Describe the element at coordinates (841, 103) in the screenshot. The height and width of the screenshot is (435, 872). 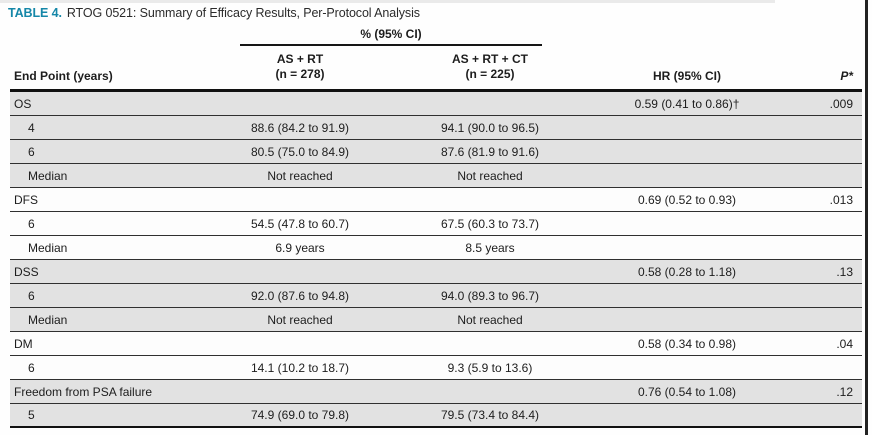
I see `cell-p-value: .009` at that location.